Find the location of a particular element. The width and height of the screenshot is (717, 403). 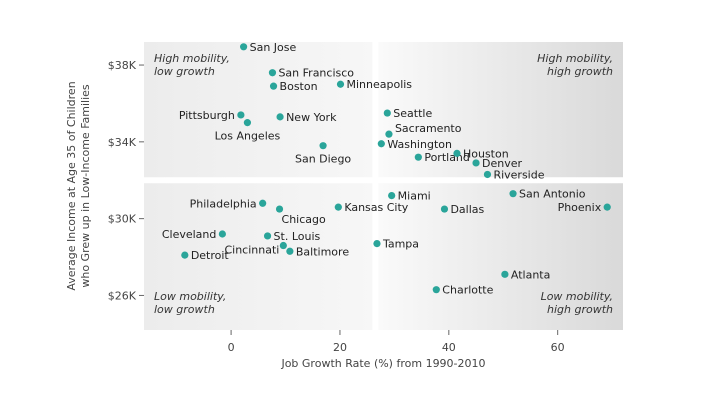

quadrant-label-bottom-left: Low mobility, is located at coordinates (190, 296).